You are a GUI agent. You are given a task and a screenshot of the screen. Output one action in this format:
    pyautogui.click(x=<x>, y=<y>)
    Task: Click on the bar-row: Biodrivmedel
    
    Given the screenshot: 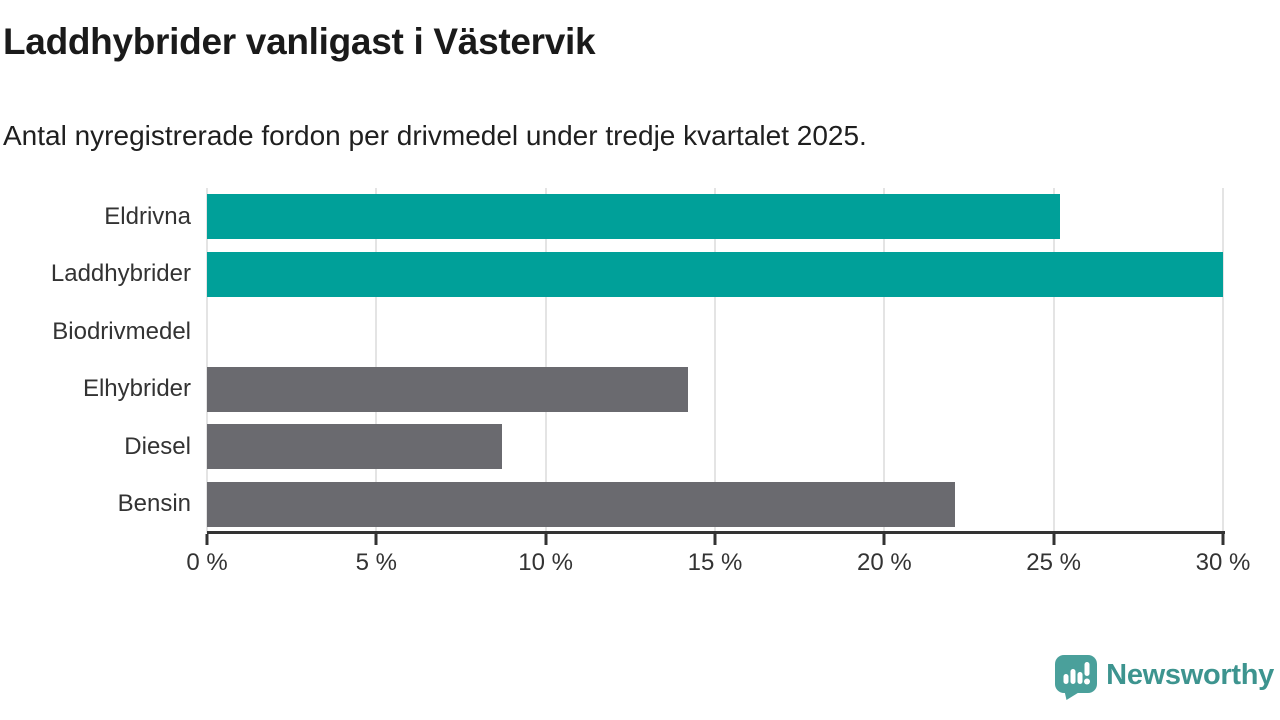 What is the action you would take?
    pyautogui.click(x=637, y=332)
    